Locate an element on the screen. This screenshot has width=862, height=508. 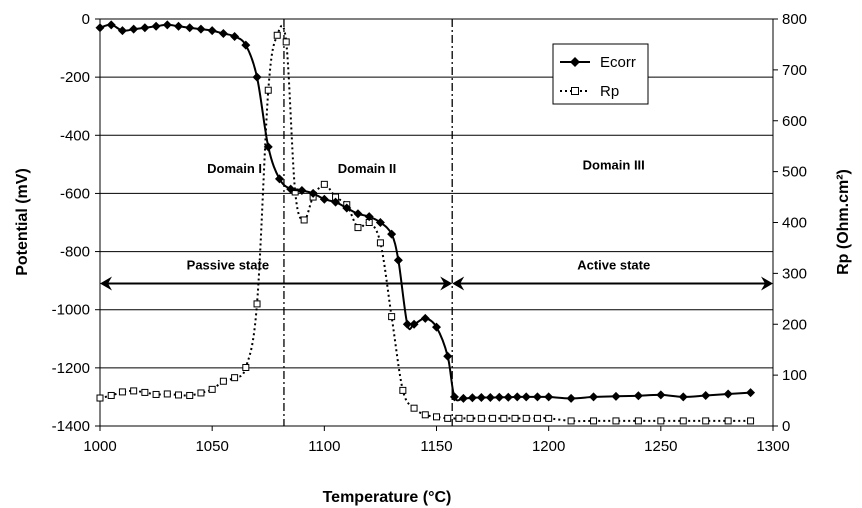
left-y-tick-label: -800 is located at coordinates (75, 252).